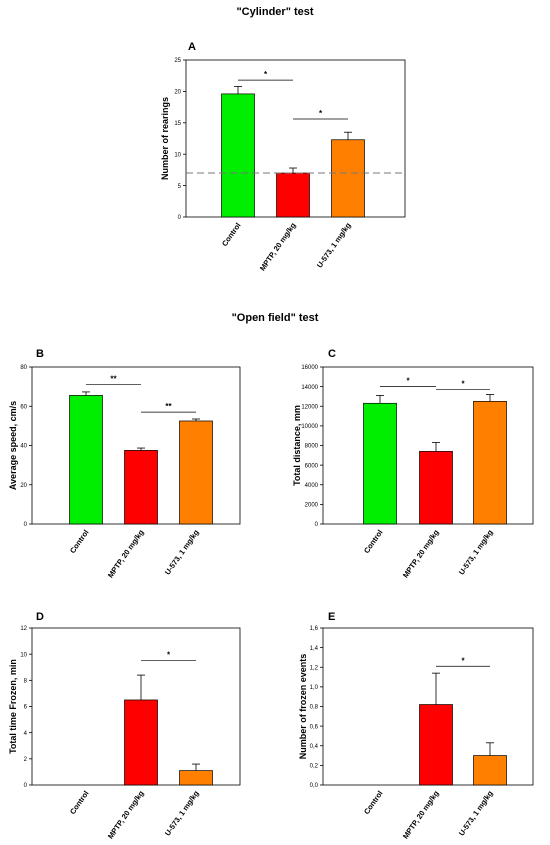  What do you see at coordinates (26, 734) in the screenshot?
I see `y-tick-label: 4` at bounding box center [26, 734].